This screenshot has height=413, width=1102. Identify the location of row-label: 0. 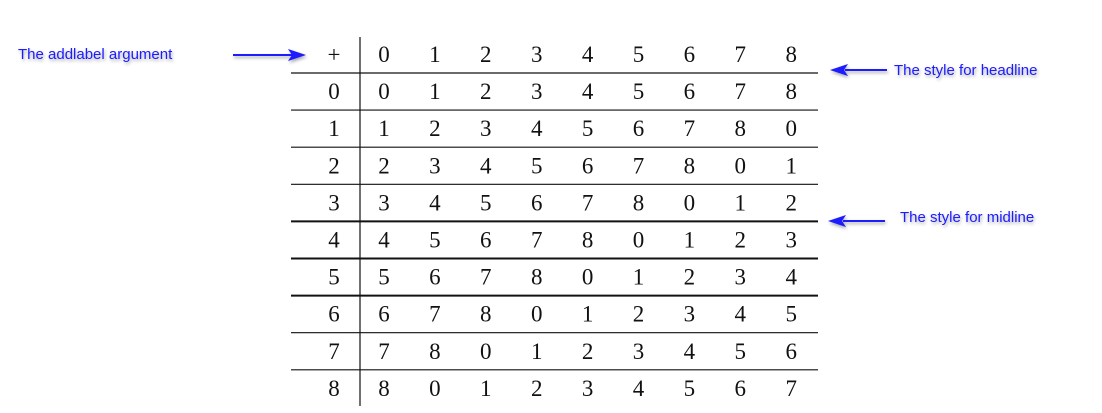
(334, 91).